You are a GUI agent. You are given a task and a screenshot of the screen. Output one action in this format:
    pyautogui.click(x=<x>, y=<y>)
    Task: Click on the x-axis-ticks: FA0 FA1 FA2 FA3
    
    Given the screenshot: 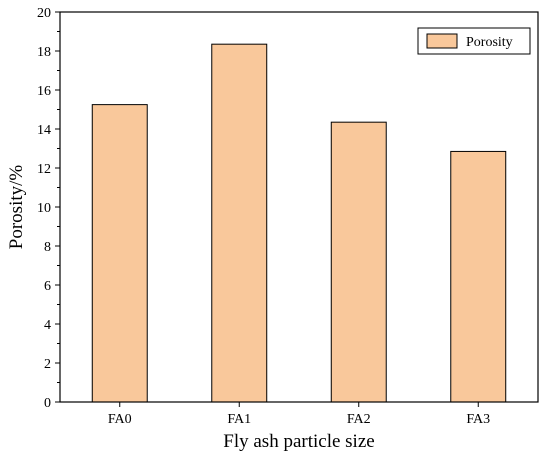 What is the action you would take?
    pyautogui.click(x=299, y=414)
    